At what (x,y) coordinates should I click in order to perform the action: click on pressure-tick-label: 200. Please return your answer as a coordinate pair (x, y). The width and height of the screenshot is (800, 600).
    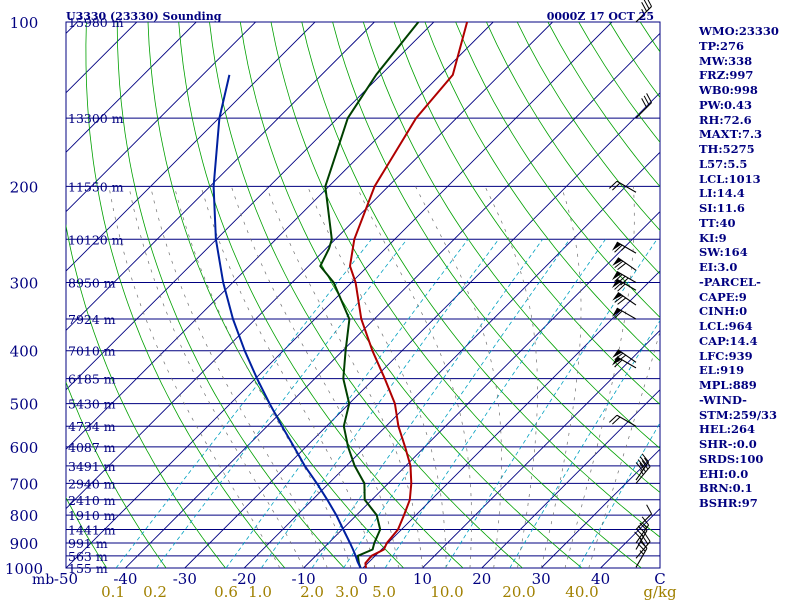
    Looking at the image, I should click on (24, 187).